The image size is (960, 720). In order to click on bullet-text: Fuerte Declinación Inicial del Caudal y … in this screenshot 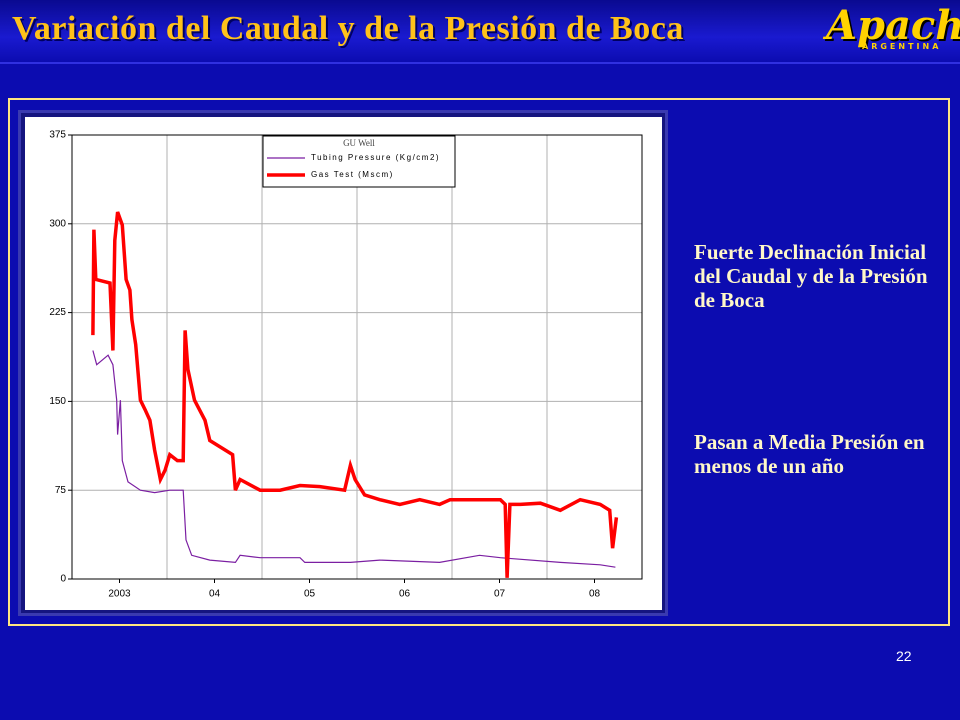, I will do `click(811, 276)`.